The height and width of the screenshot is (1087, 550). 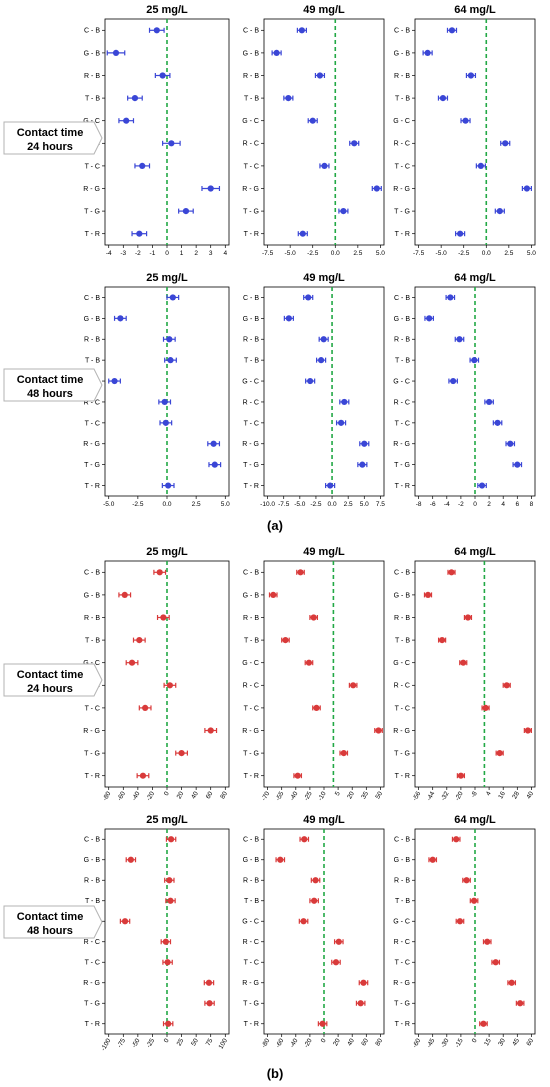 I want to click on x-tick-label: 7.5, so click(x=380, y=504).